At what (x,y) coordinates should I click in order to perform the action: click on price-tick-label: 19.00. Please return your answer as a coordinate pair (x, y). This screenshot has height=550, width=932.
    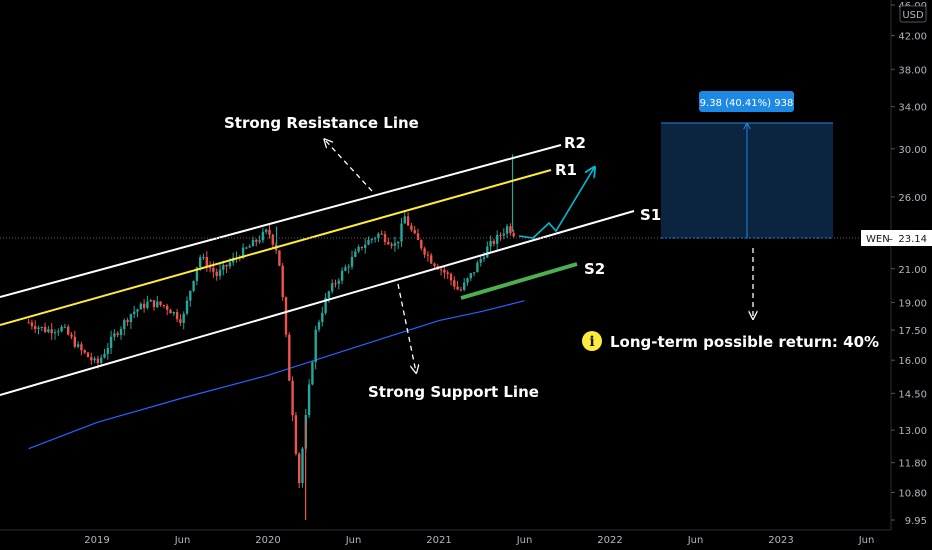
    Looking at the image, I should click on (912, 303).